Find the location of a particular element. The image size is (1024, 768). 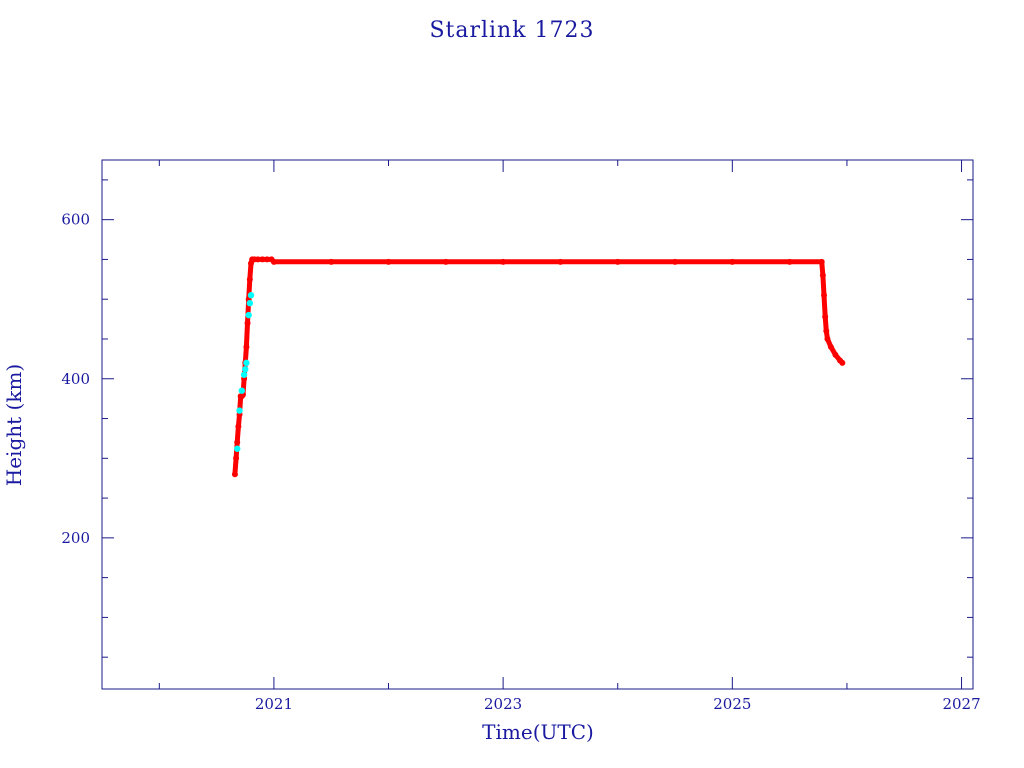

x-tick-label: 2023 is located at coordinates (503, 704).